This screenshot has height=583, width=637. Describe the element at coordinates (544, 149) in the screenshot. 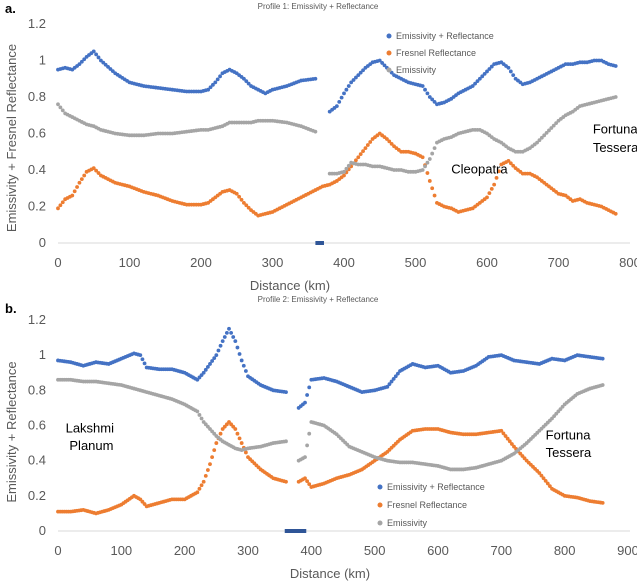

I see `panel-a-annotations: Fortuna Tessera Cleopatra` at that location.